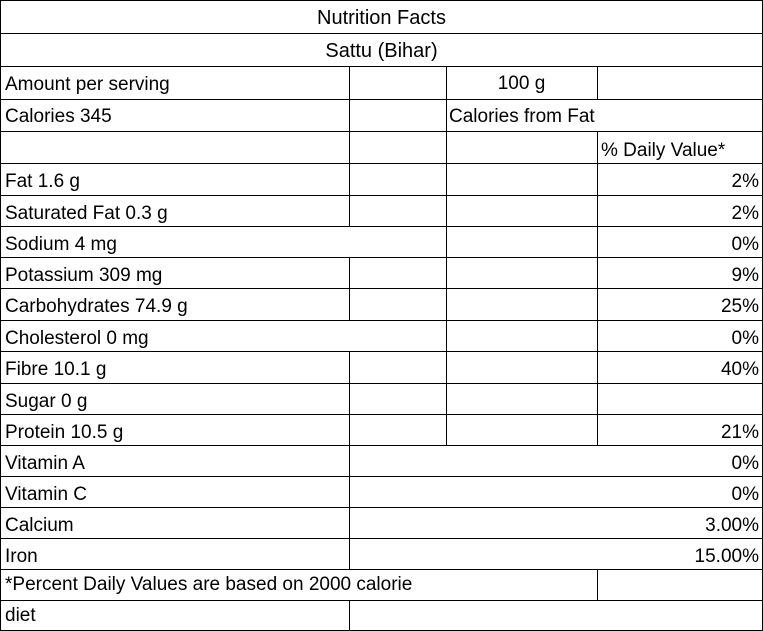 The width and height of the screenshot is (763, 631). What do you see at coordinates (745, 275) in the screenshot?
I see `nutrient-daily-value: 9%` at bounding box center [745, 275].